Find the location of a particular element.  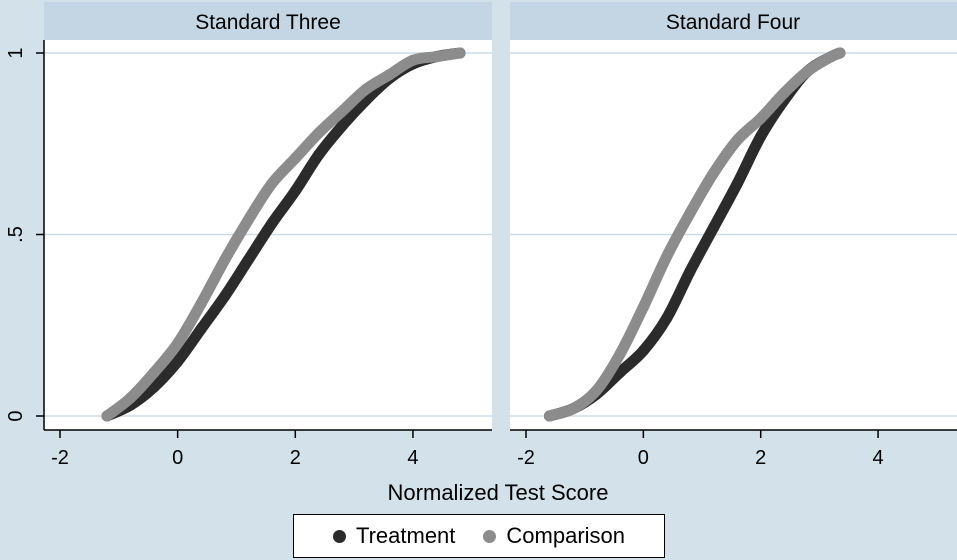

legend-marker-treatment is located at coordinates (339, 536).